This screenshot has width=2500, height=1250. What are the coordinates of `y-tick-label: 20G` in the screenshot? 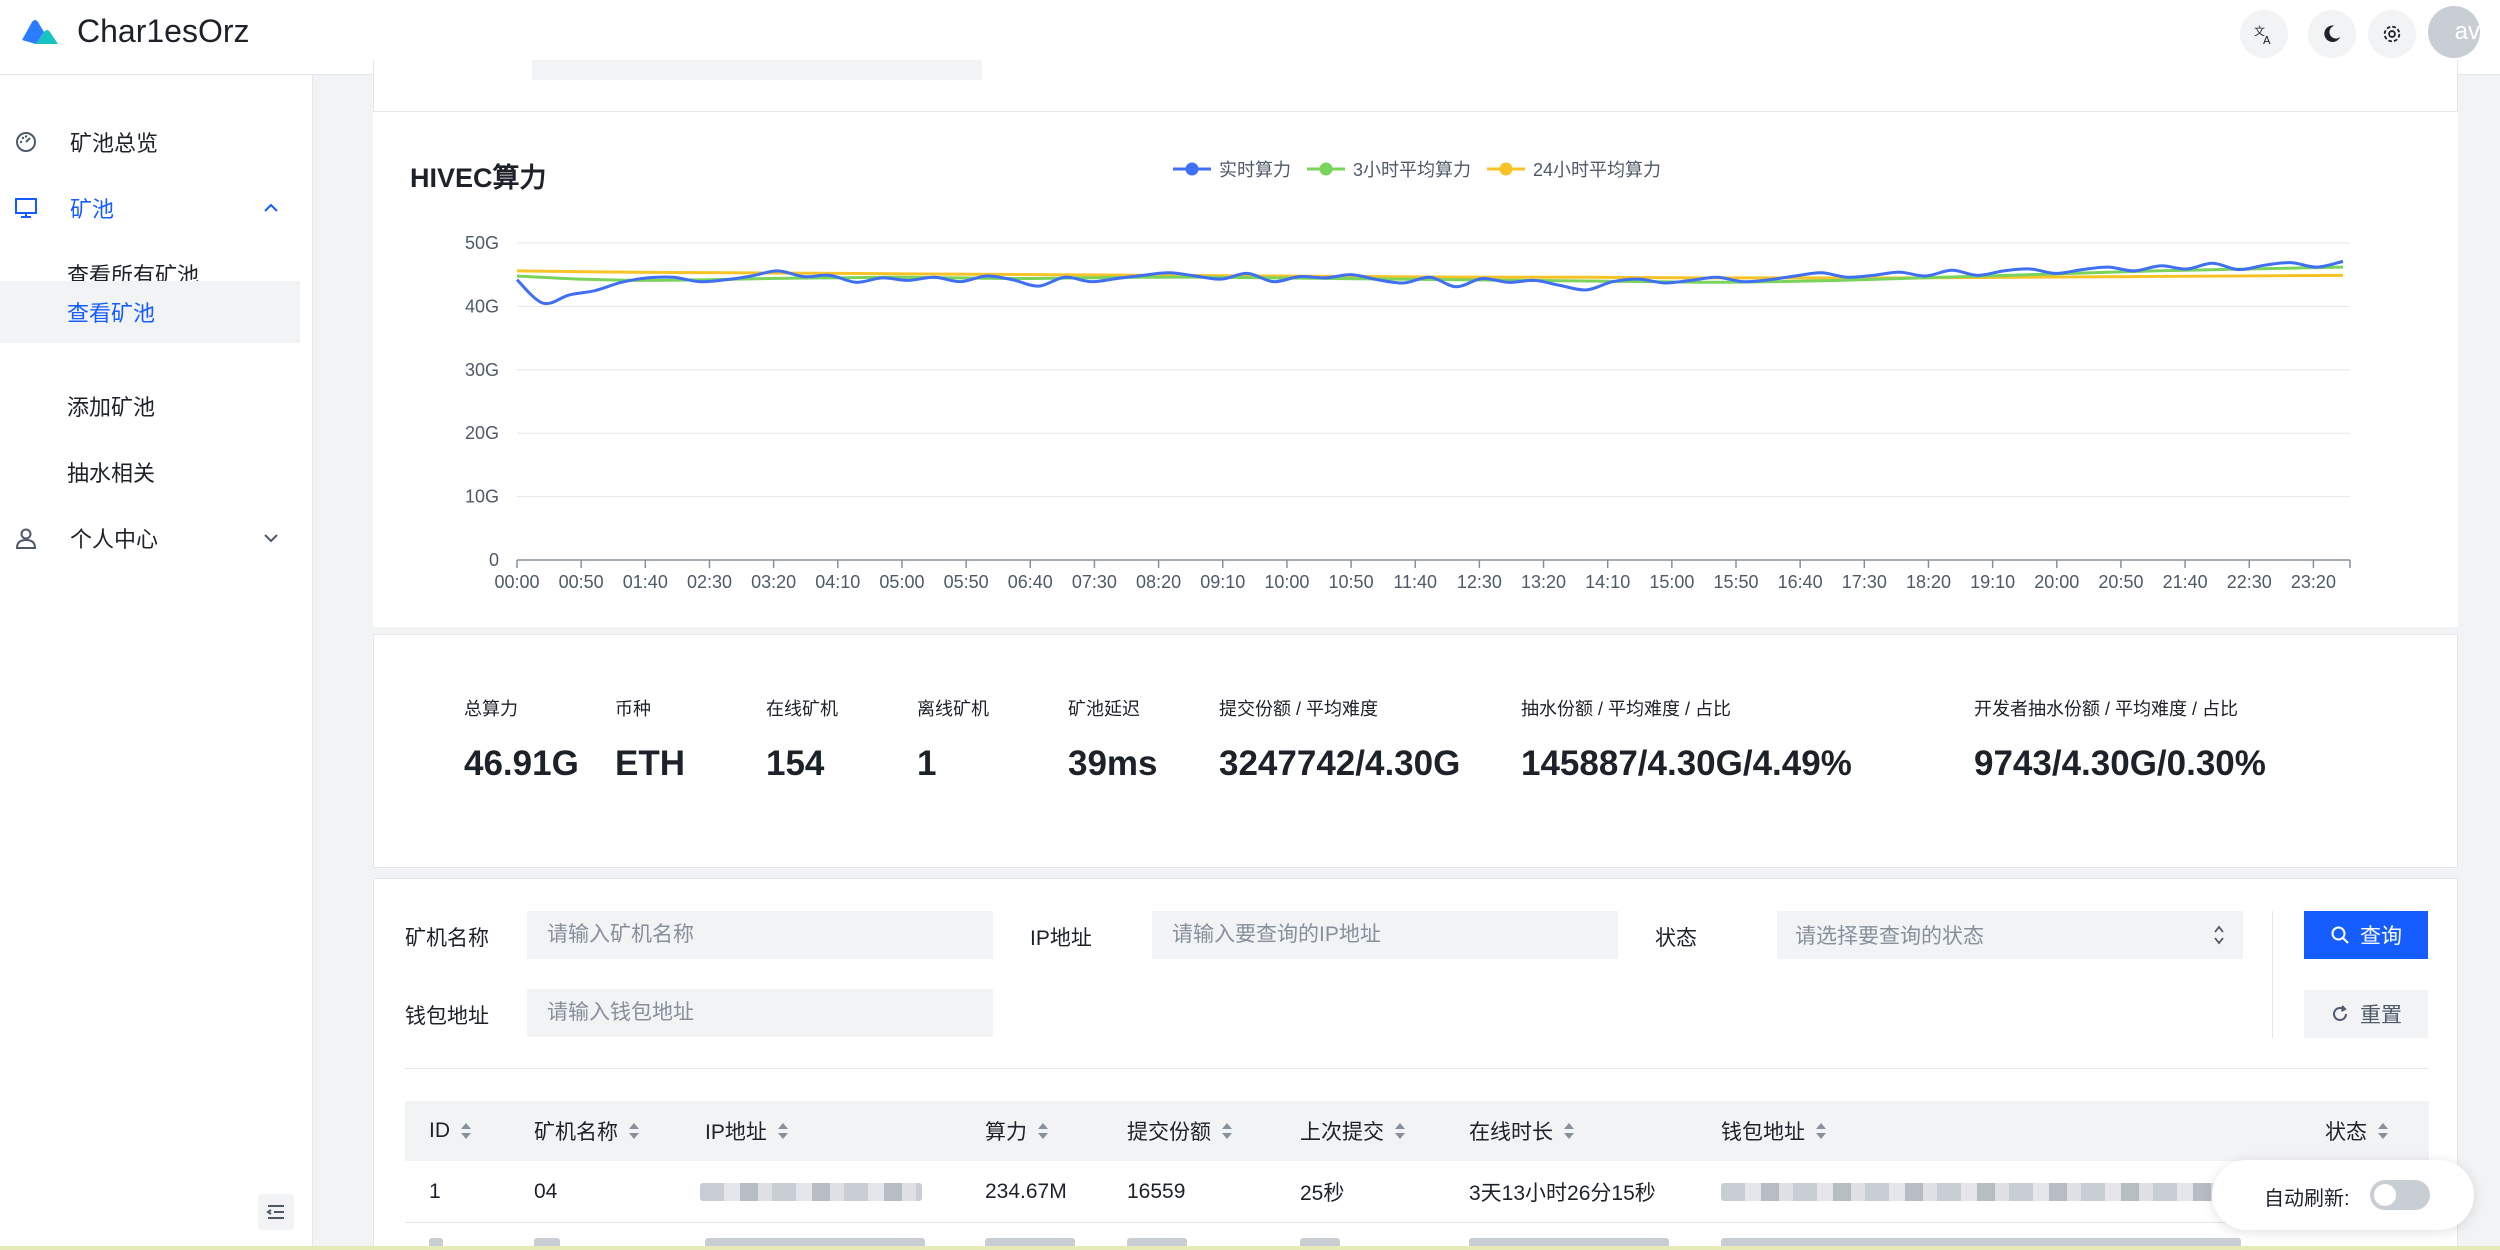 It's located at (482, 433).